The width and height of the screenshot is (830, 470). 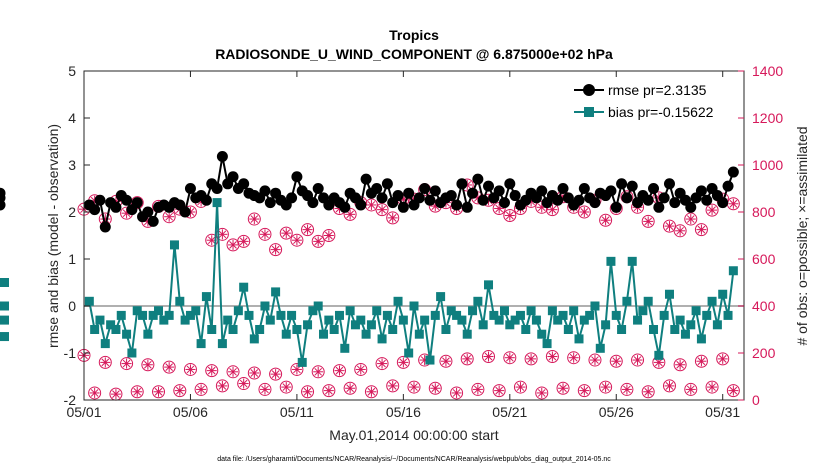 I want to click on y-left-tick-label: 2, so click(x=72, y=212).